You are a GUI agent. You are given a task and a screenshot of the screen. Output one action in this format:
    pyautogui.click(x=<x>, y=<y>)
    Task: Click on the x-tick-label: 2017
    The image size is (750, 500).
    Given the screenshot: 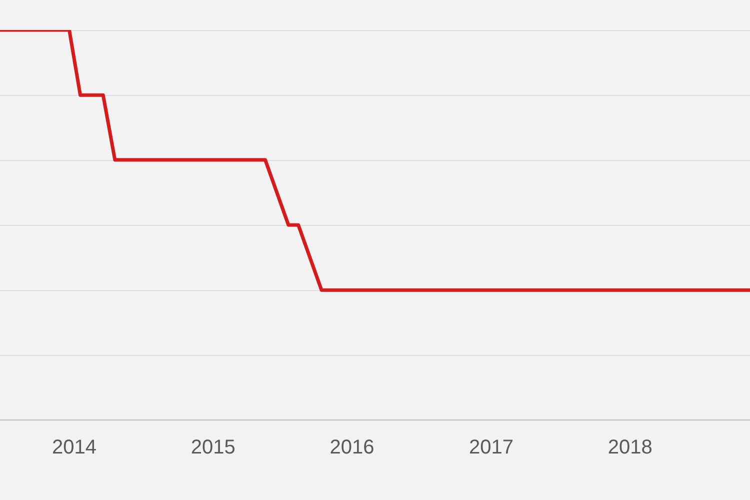 What is the action you would take?
    pyautogui.click(x=491, y=447)
    